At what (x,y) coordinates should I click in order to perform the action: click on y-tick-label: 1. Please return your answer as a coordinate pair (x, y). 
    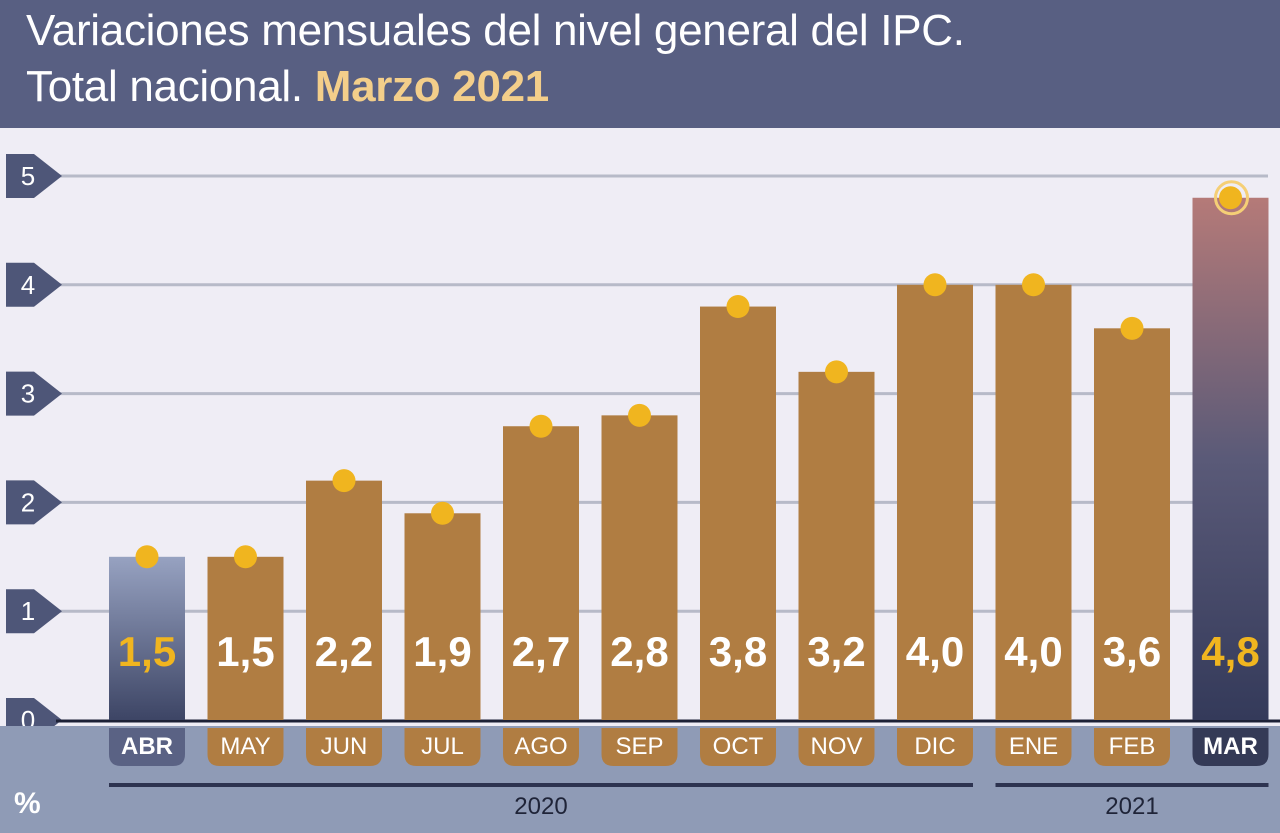
    Looking at the image, I should click on (28, 611).